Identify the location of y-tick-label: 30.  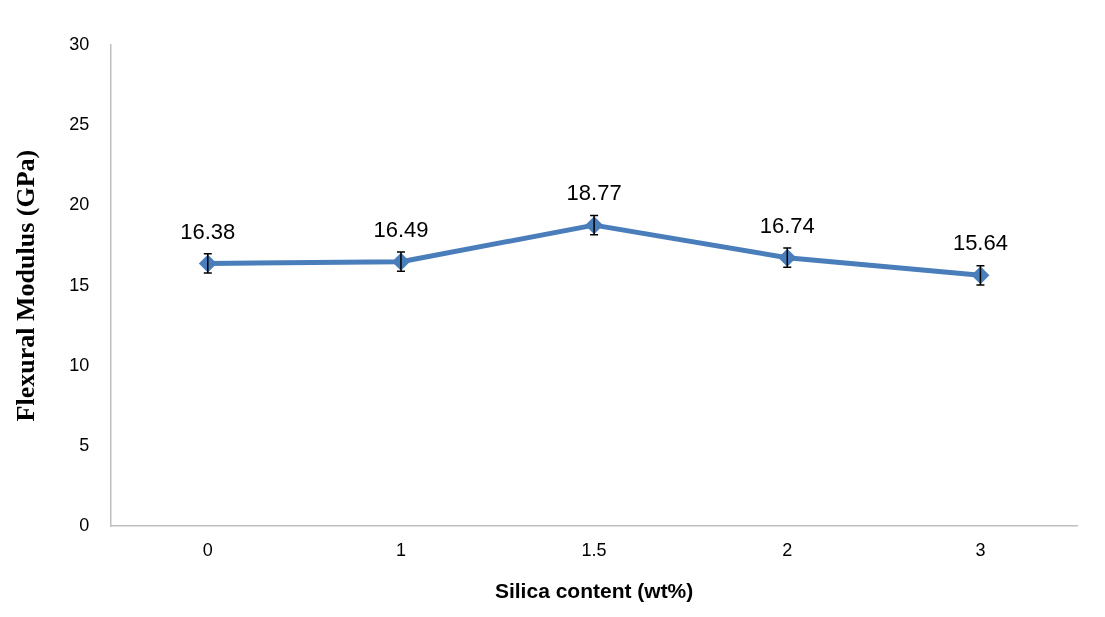
(79, 43).